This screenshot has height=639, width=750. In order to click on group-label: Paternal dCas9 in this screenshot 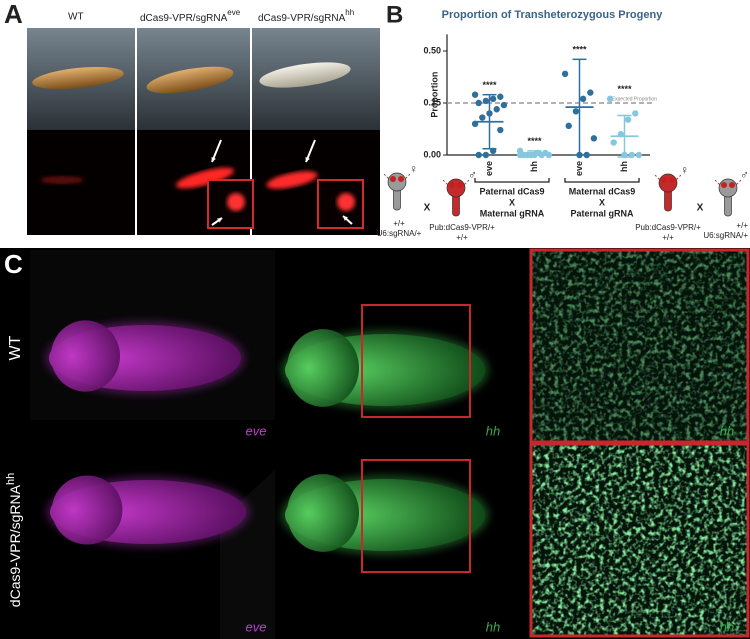, I will do `click(511, 191)`.